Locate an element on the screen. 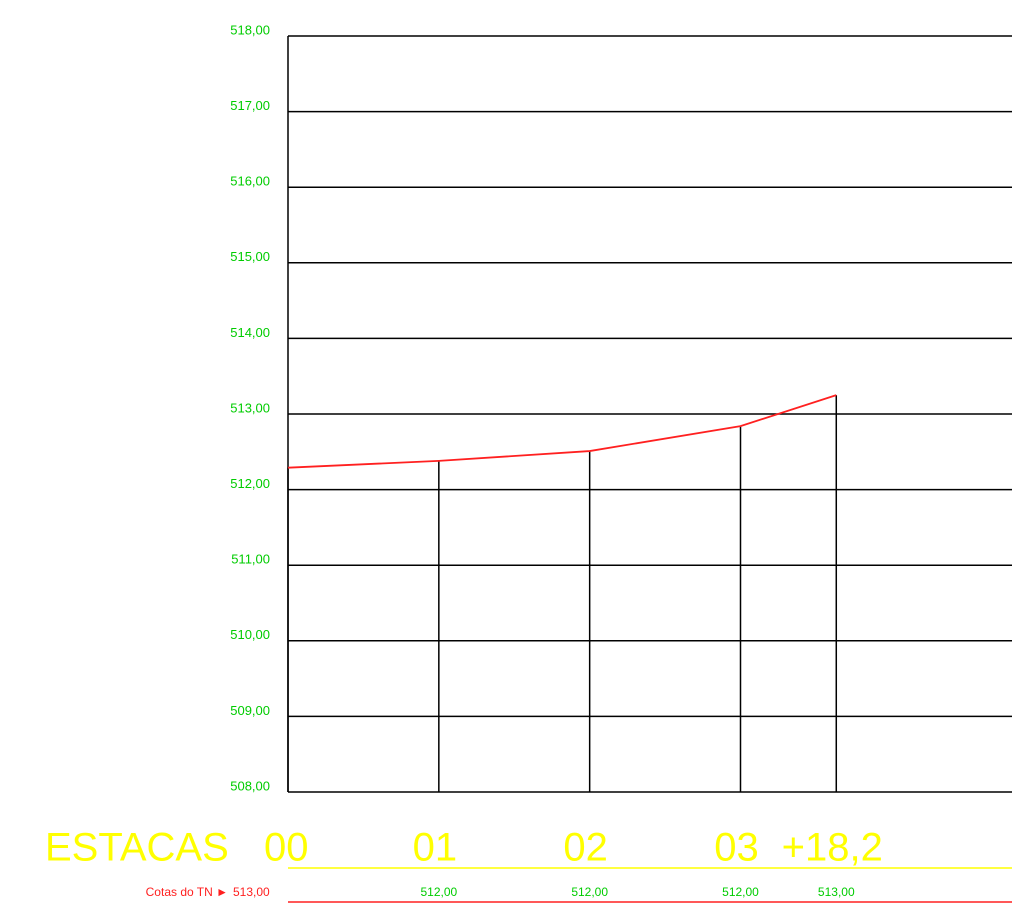 The width and height of the screenshot is (1012, 908). station-label: 03 is located at coordinates (736, 848).